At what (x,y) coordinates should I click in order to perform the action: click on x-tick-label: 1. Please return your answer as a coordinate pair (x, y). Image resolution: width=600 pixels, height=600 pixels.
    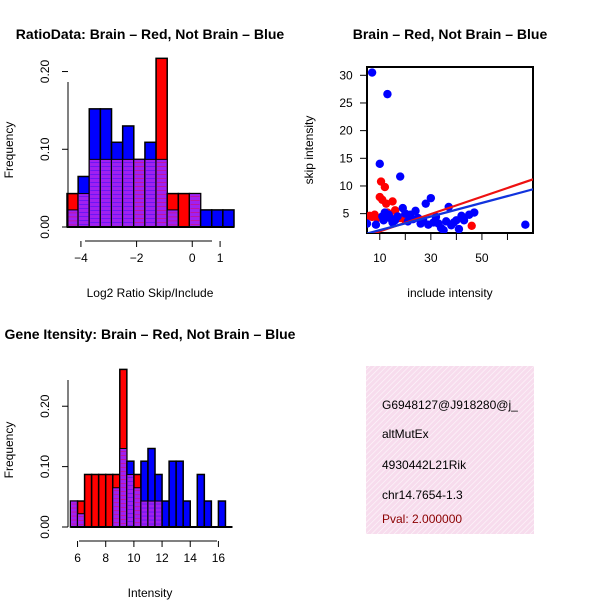
    Looking at the image, I should click on (220, 258).